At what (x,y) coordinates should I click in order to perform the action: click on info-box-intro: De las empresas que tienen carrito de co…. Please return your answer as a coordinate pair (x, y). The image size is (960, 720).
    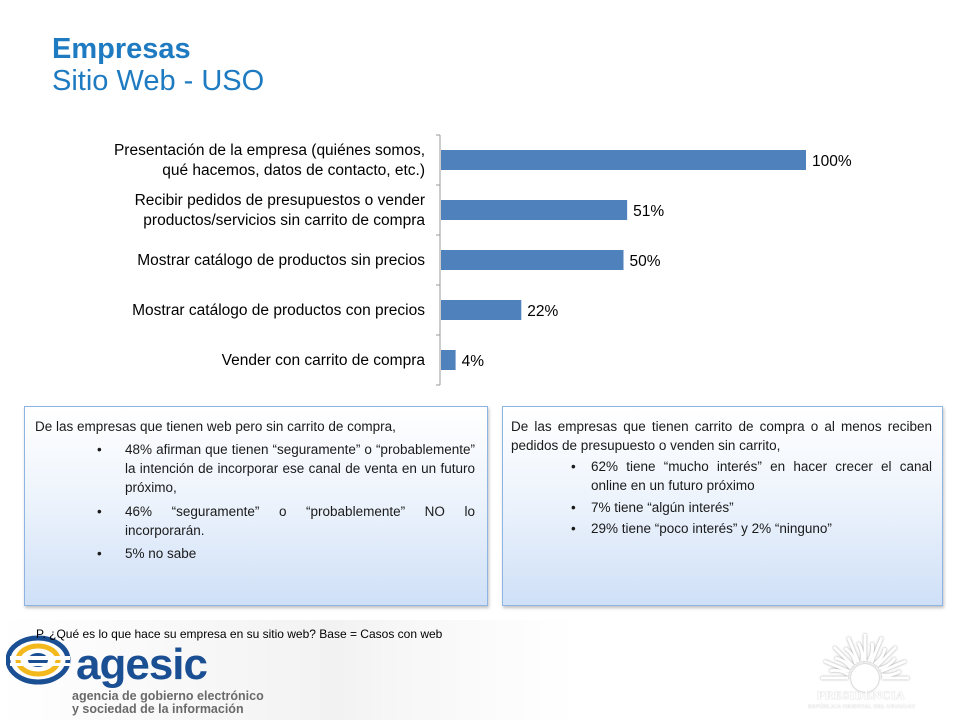
    Looking at the image, I should click on (721, 436).